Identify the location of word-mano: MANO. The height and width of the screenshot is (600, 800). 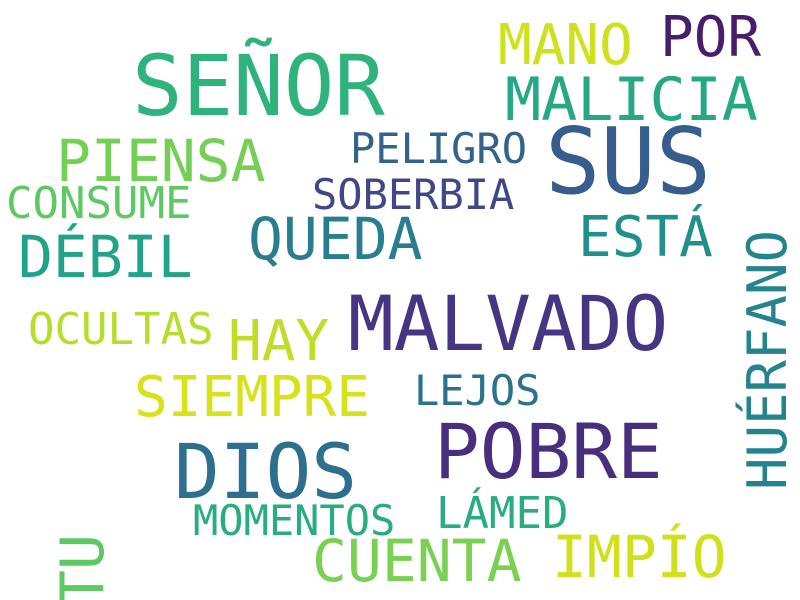
(565, 45).